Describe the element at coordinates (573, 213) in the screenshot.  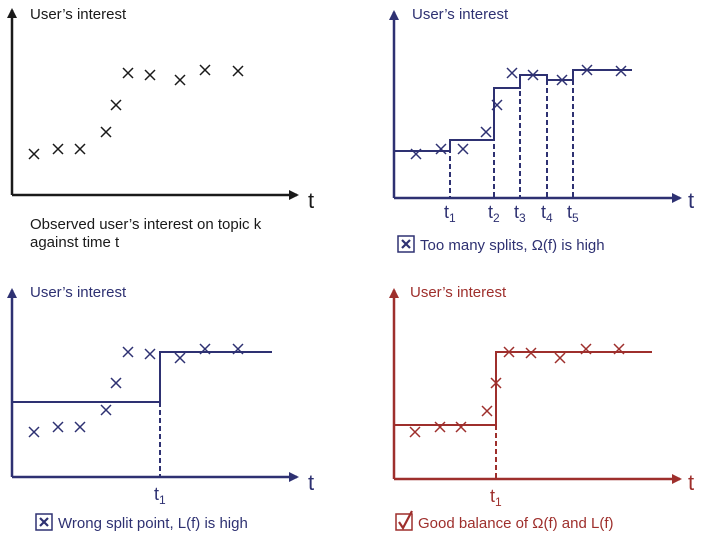
I see `split-label: t5` at that location.